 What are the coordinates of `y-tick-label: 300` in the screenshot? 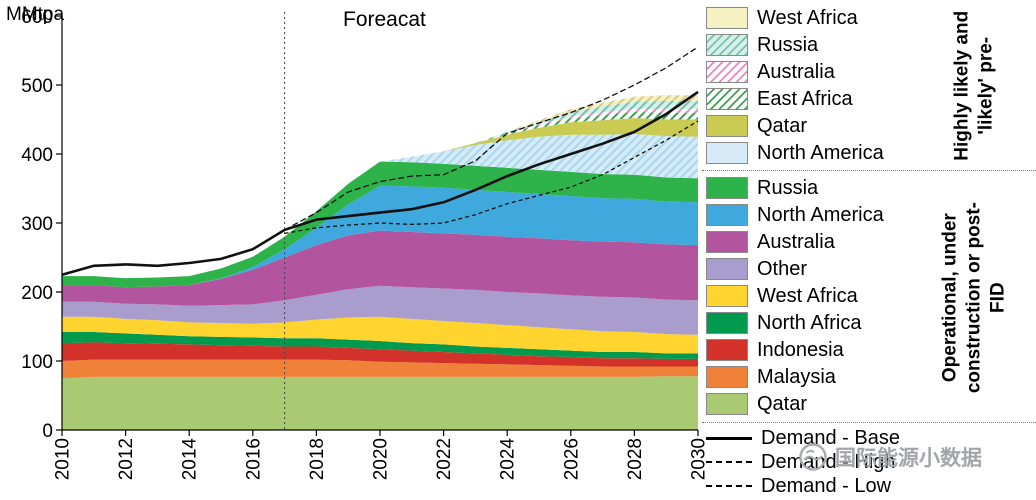 It's located at (37, 224).